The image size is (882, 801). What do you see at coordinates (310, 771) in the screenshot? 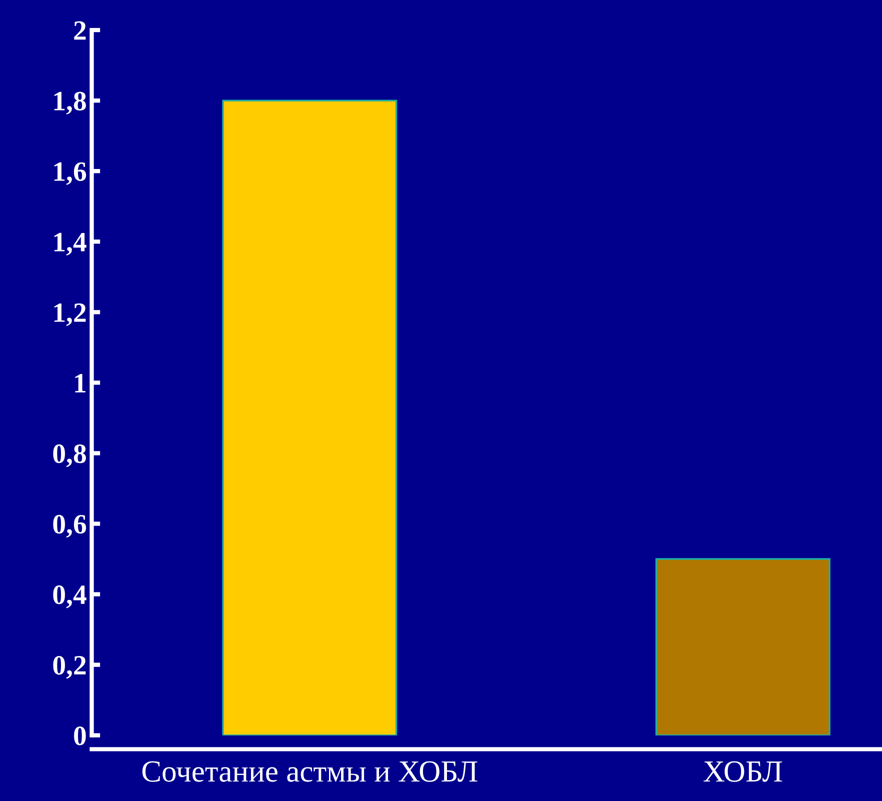
I see `x-tick-label: Сочетание астмы и ХОБЛ` at bounding box center [310, 771].